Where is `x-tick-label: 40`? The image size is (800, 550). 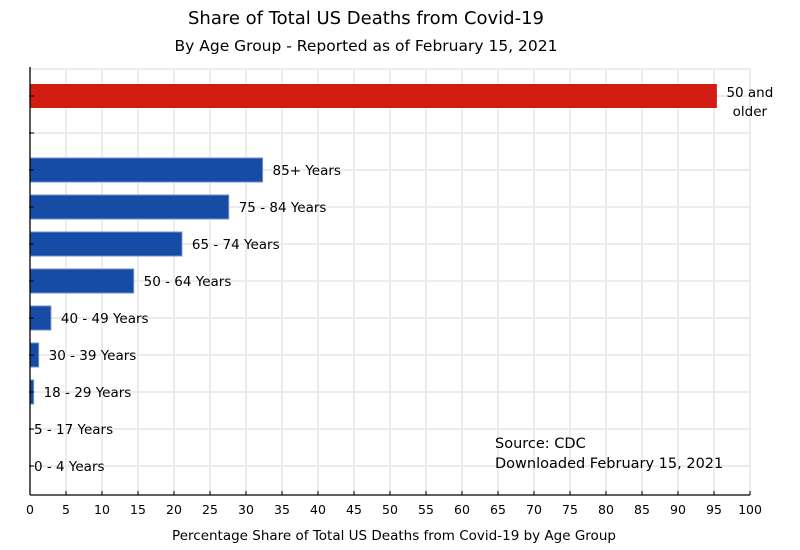 x-tick-label: 40 is located at coordinates (318, 509).